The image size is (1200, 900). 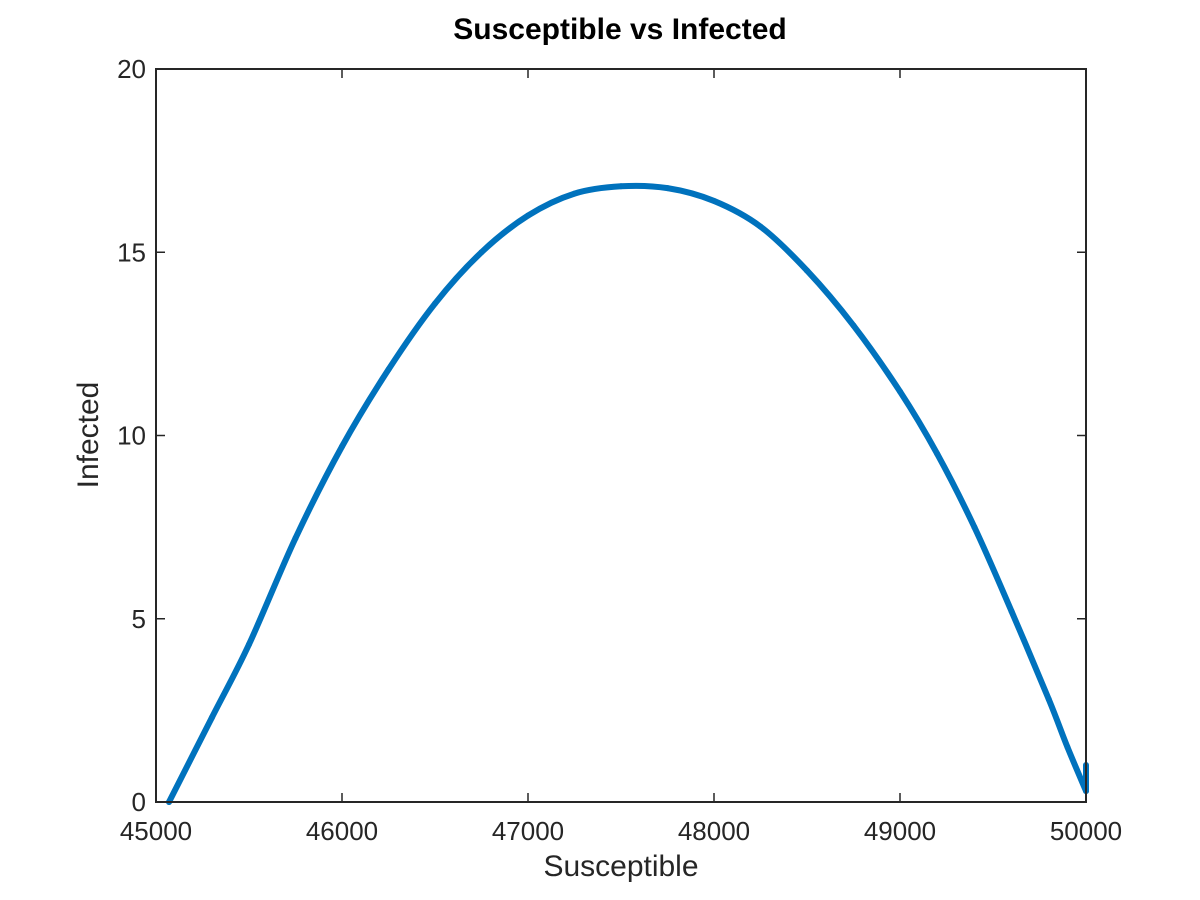 I want to click on x-tick-label: 48000, so click(x=714, y=831).